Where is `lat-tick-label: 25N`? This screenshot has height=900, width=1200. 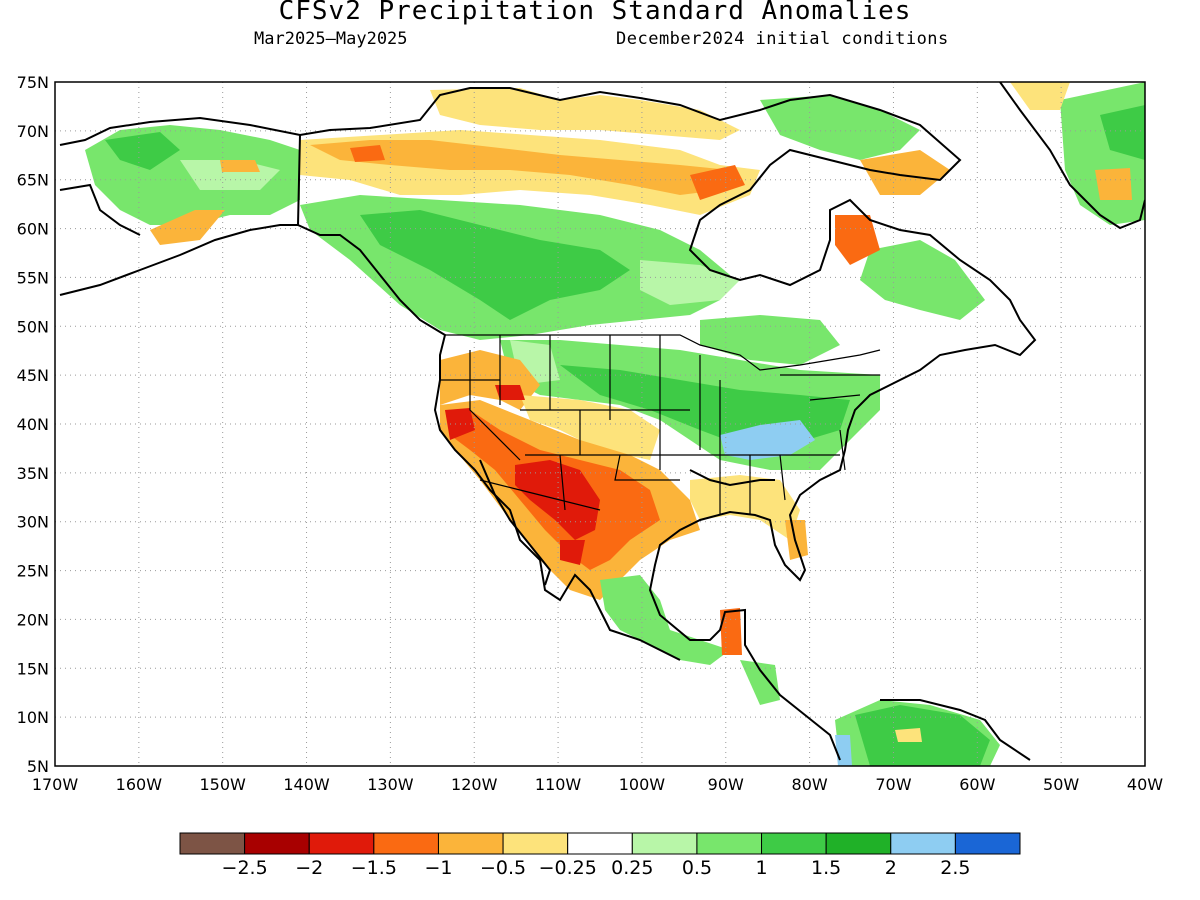
lat-tick-label: 25N is located at coordinates (33, 571).